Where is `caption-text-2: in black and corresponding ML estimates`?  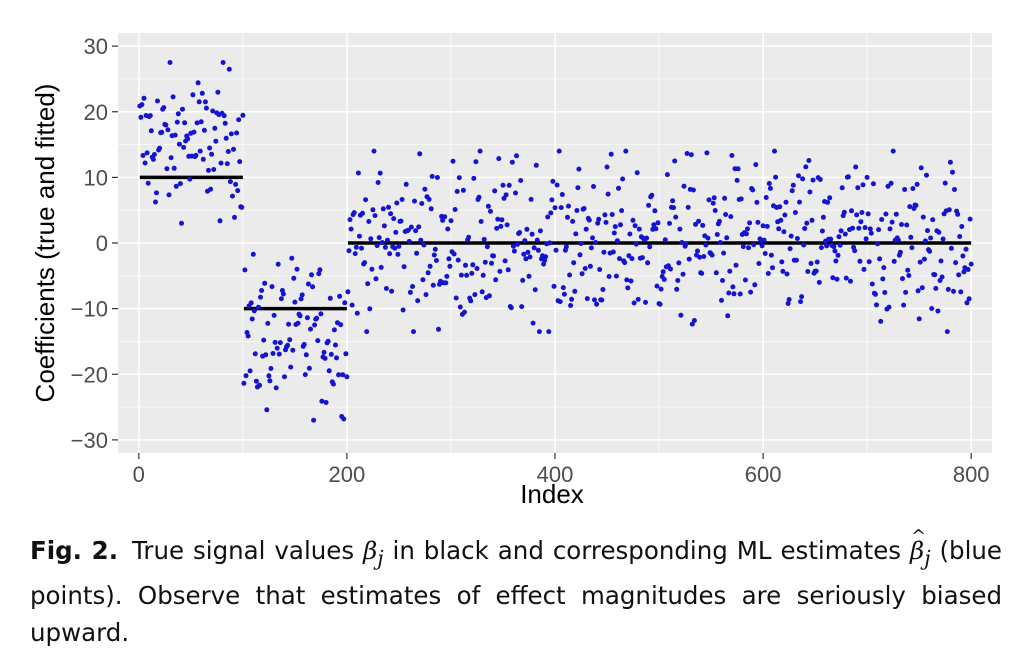 caption-text-2: in black and corresponding ML estimates is located at coordinates (647, 550).